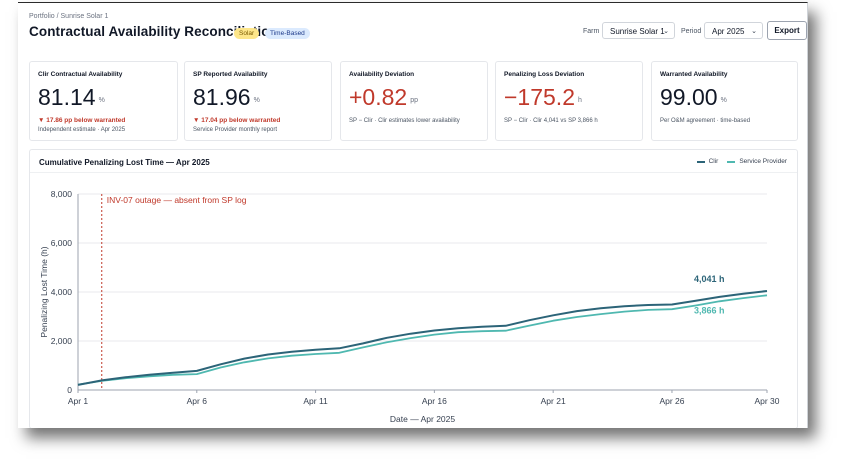  I want to click on kpi-subtext: Service Provider monthly report, so click(235, 130).